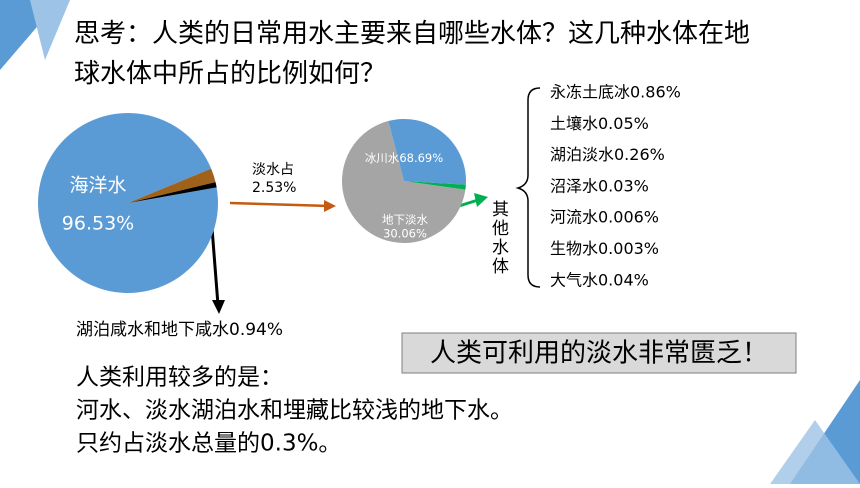  What do you see at coordinates (599, 279) in the screenshot?
I see `list-item: 大气水0.04%` at bounding box center [599, 279].